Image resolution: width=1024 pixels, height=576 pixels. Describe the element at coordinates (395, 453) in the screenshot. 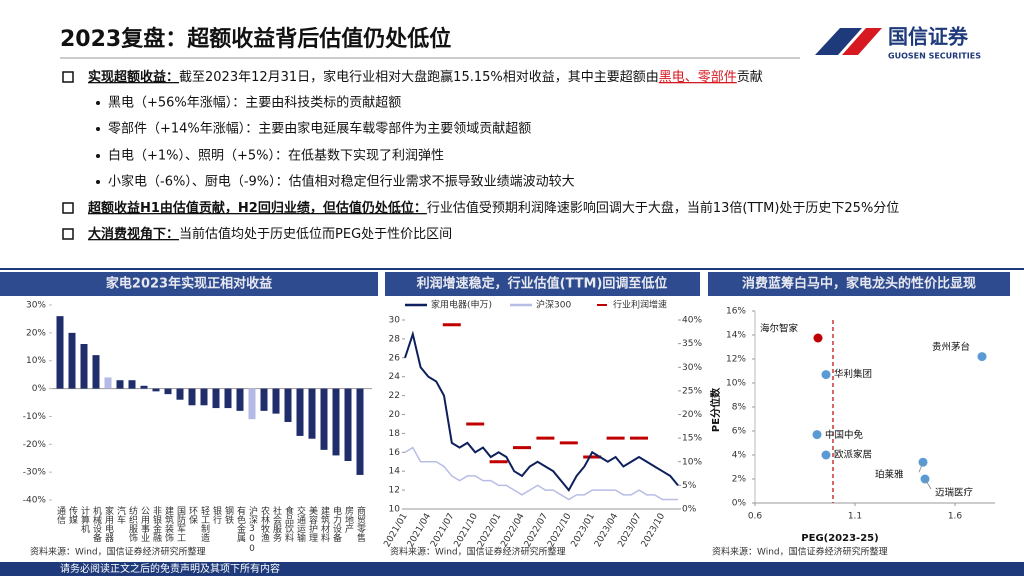

I see `y-tick-label: 16` at that location.